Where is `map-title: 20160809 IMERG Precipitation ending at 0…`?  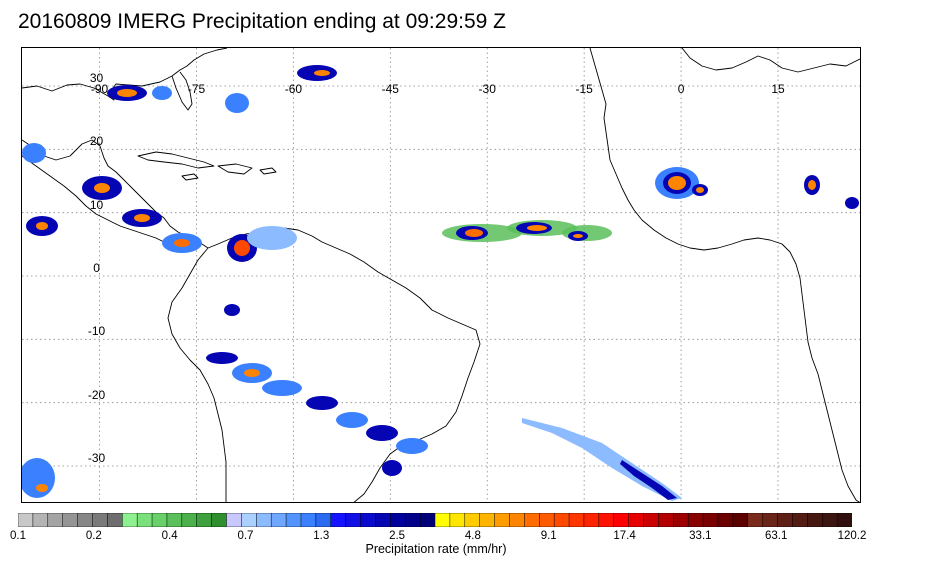 map-title: 20160809 IMERG Precipitation ending at 0… is located at coordinates (262, 21).